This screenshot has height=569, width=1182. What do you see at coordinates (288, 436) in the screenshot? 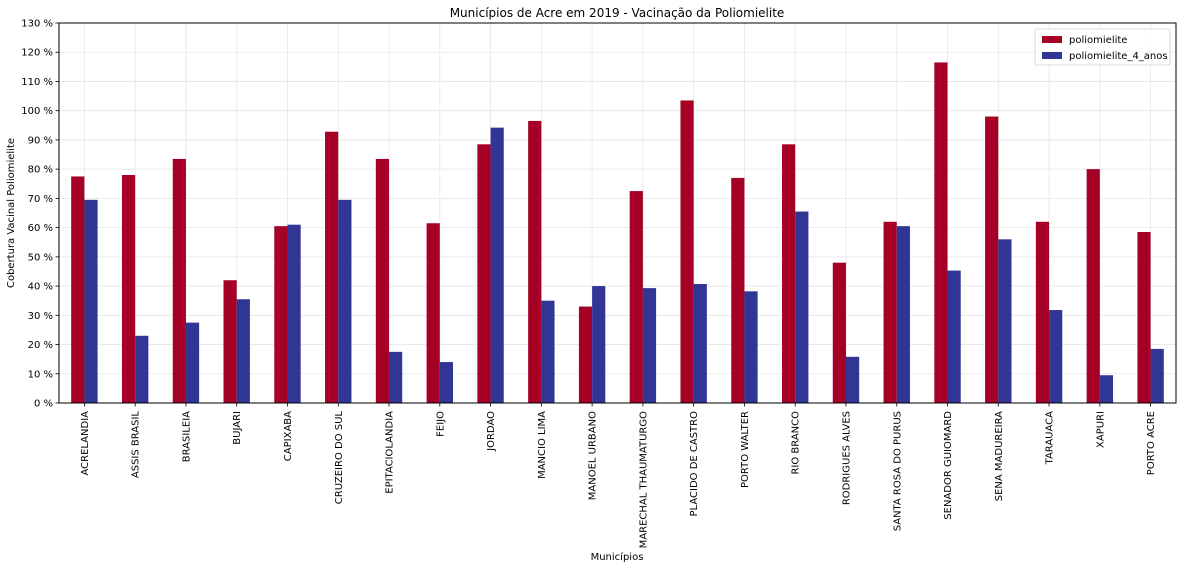
I see `x-tick-label: CAPIXABA` at bounding box center [288, 436].